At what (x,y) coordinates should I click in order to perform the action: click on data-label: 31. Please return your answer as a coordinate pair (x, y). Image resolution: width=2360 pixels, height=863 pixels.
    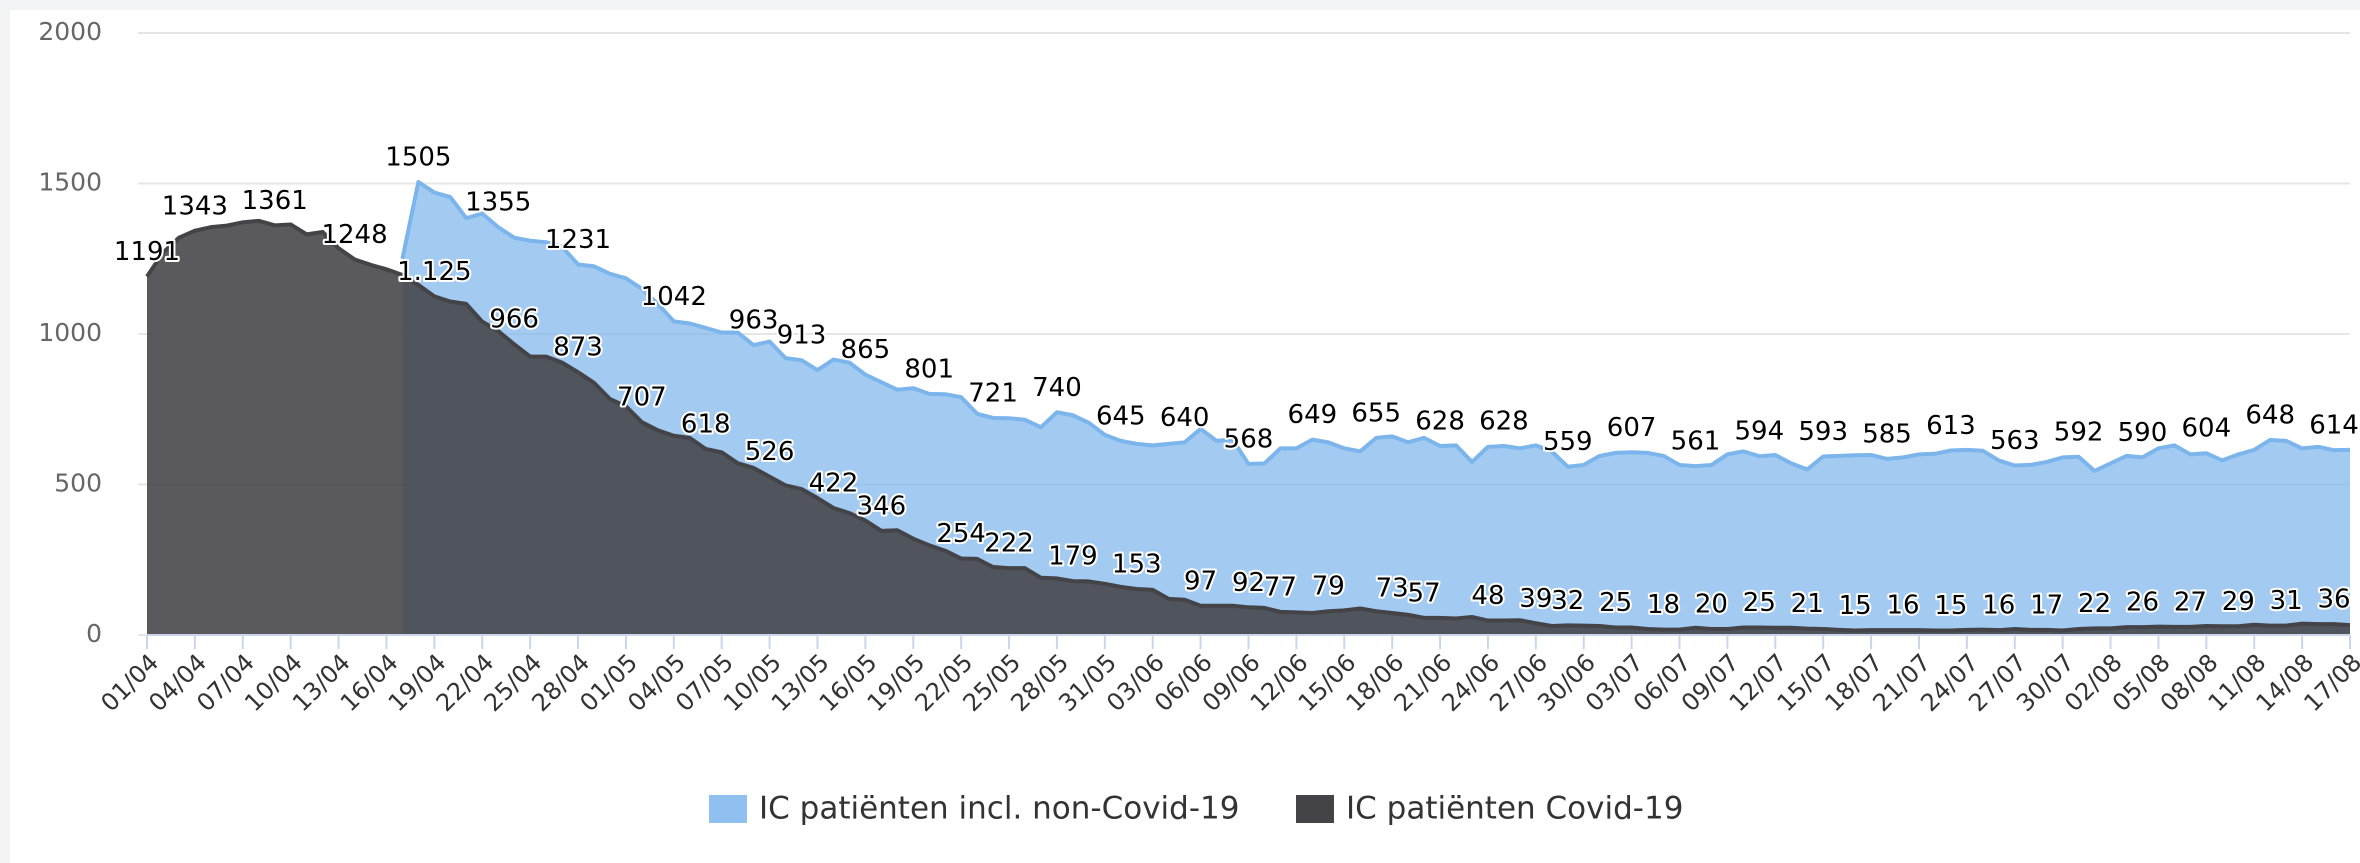
    Looking at the image, I should click on (2286, 601).